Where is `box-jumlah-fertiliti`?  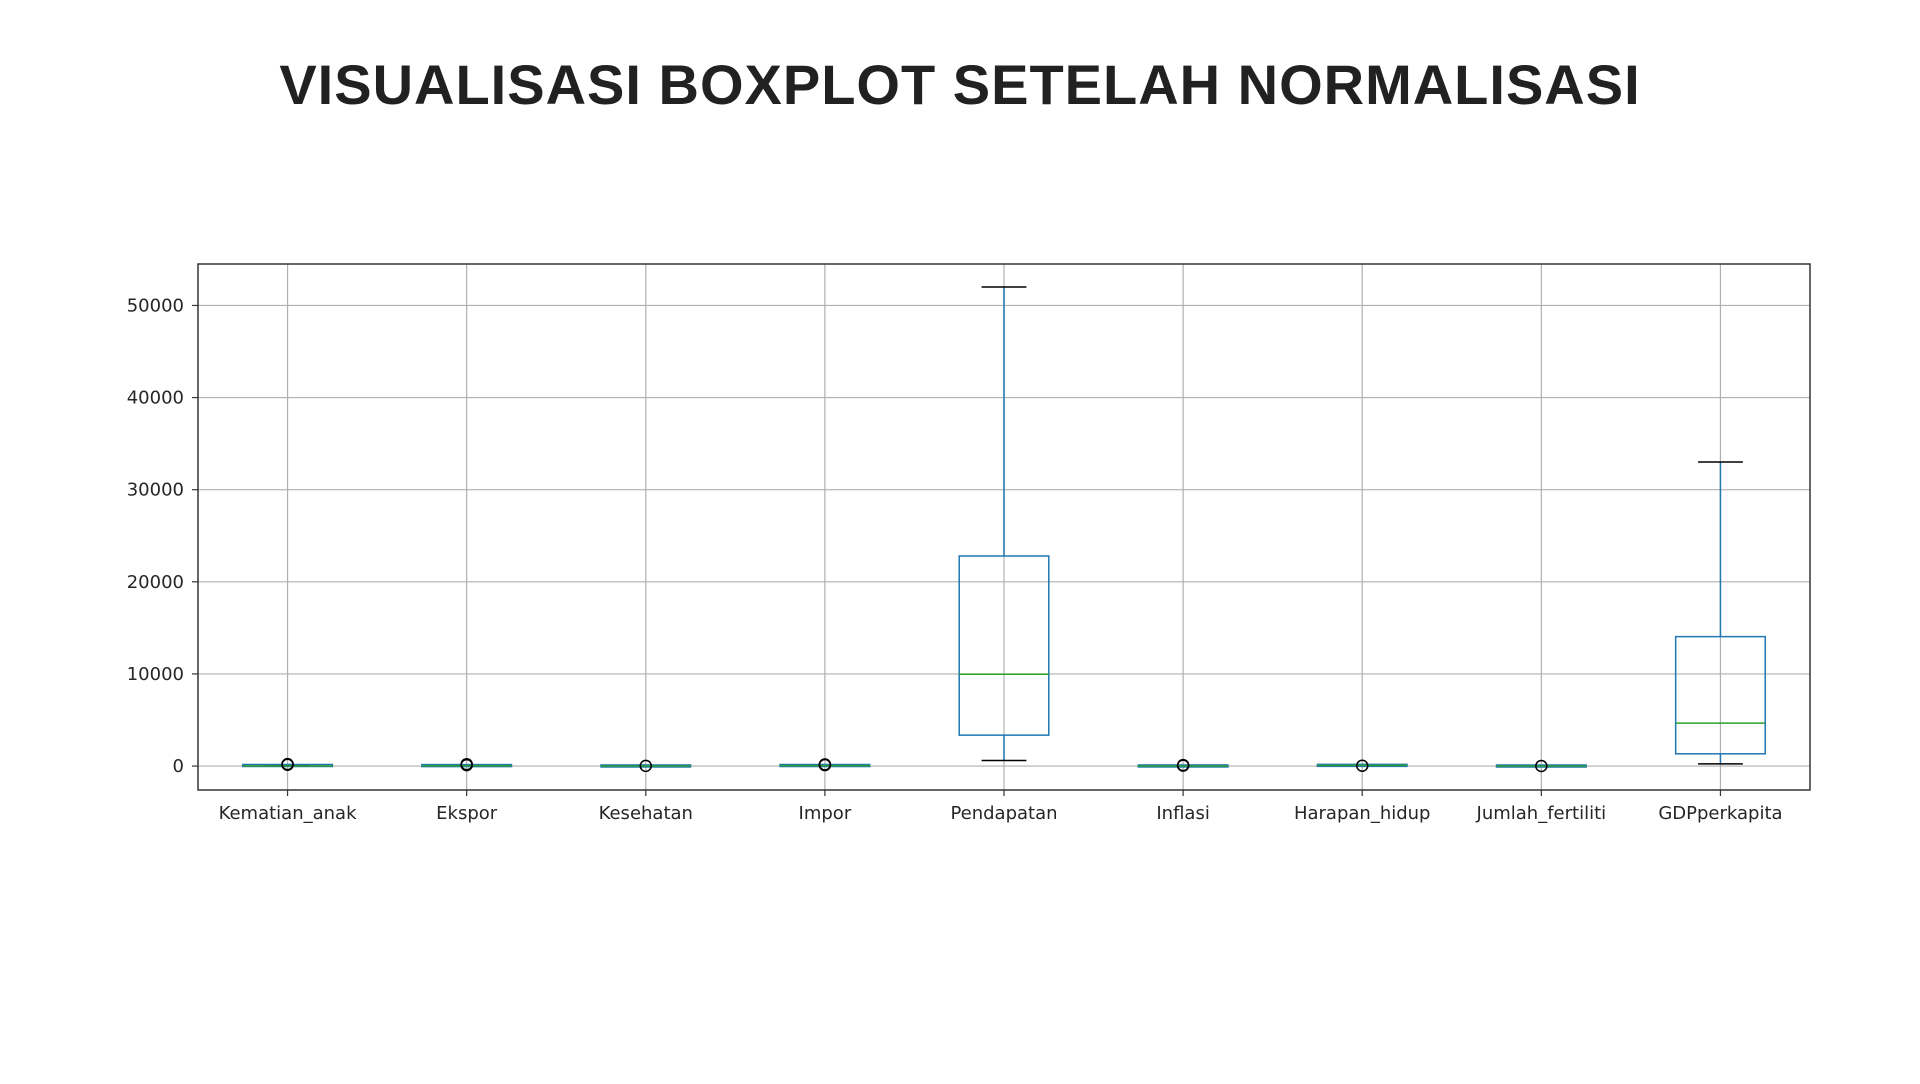 box-jumlah-fertiliti is located at coordinates (1541, 766).